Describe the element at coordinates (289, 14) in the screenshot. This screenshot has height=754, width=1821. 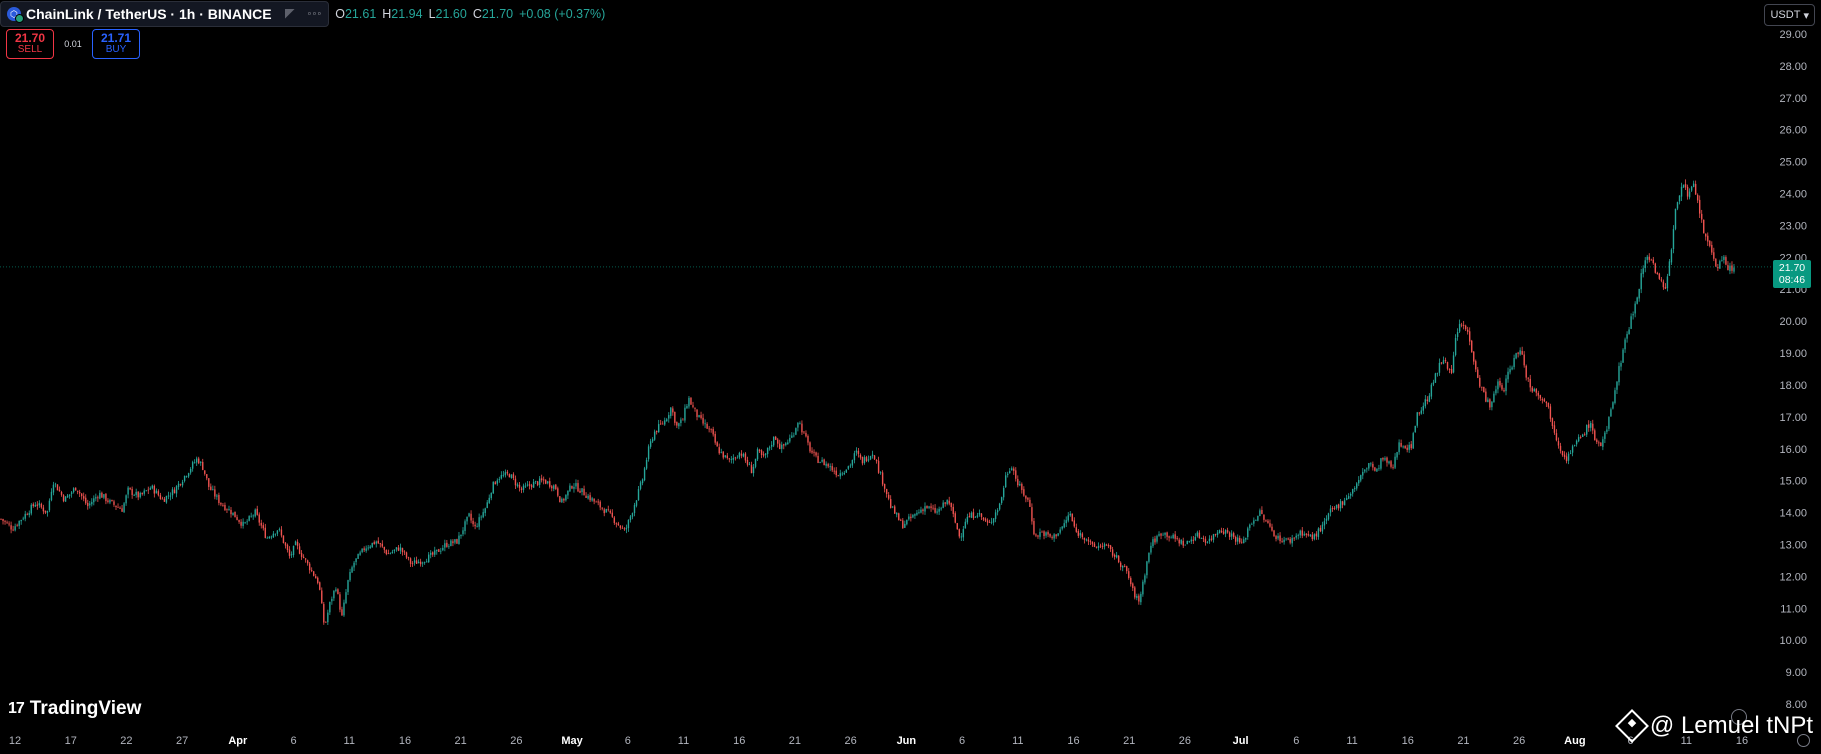
I see `flag-icon` at that location.